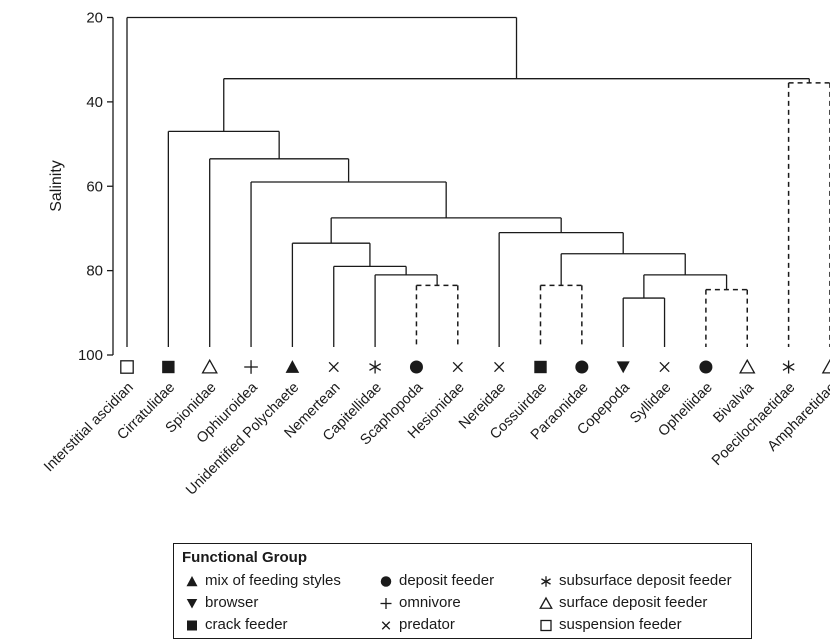 The width and height of the screenshot is (830, 641). I want to click on legend-item-predator: predator, so click(416, 624).